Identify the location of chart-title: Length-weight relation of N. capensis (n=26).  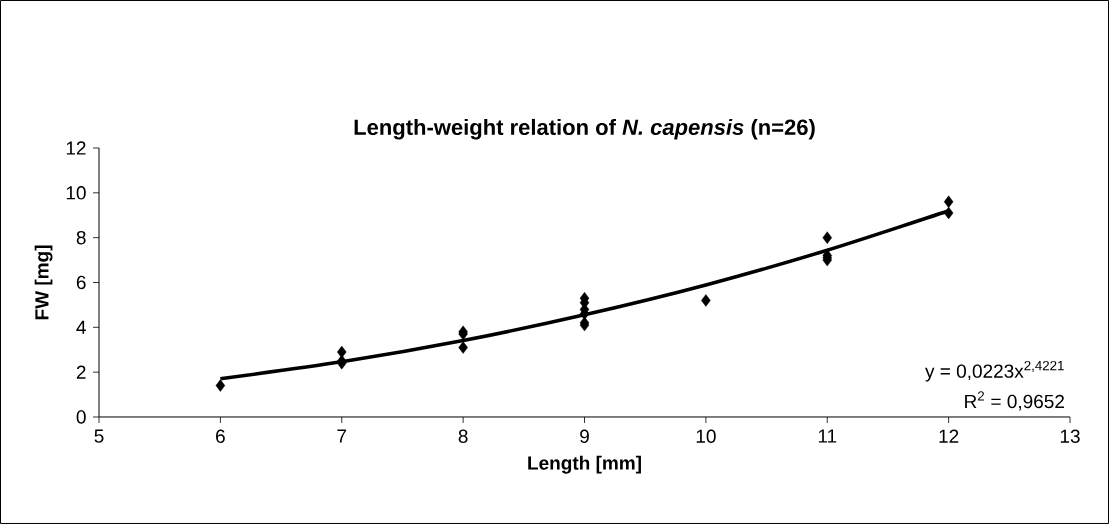
(584, 129).